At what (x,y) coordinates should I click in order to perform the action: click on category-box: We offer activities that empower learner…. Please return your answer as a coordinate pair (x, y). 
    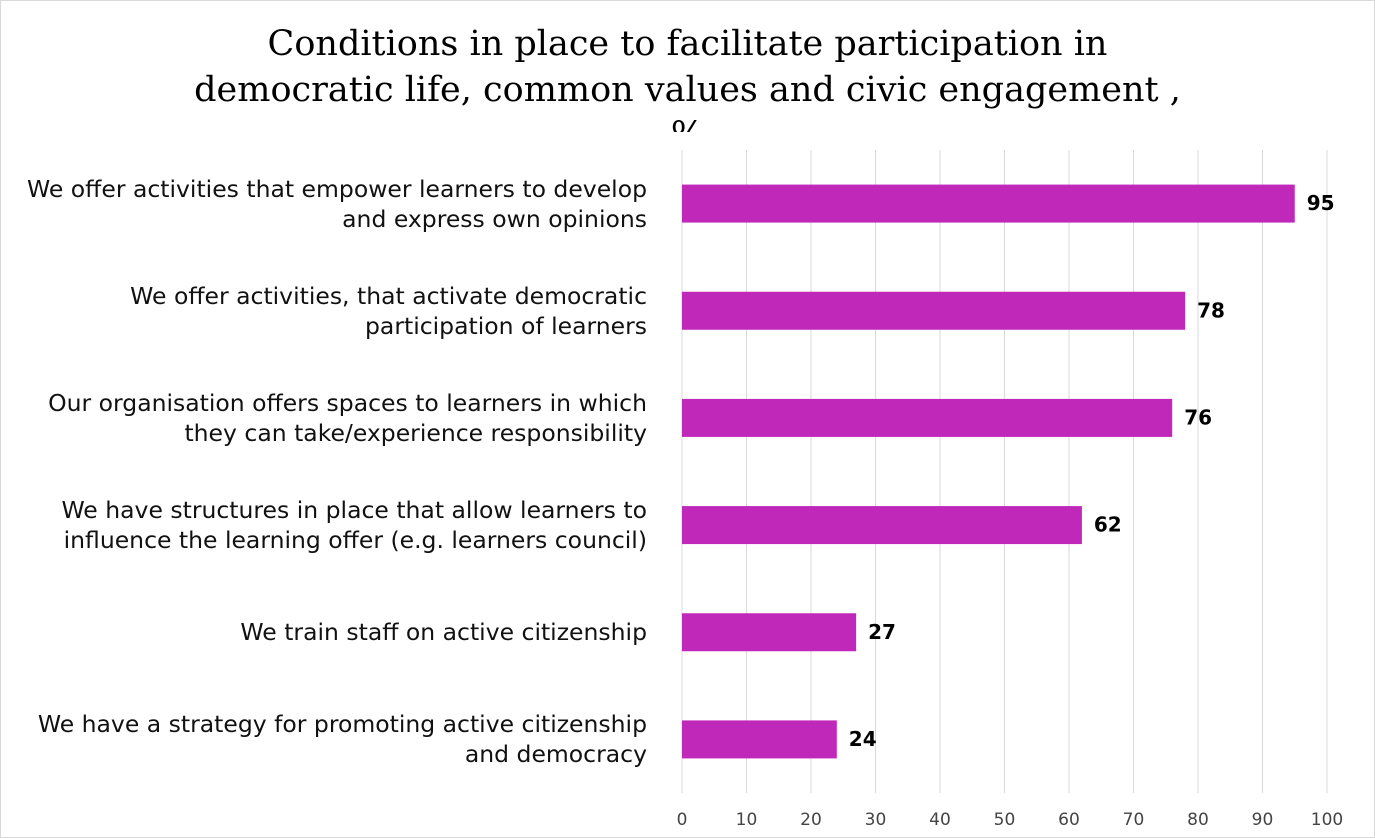
    Looking at the image, I should click on (337, 203).